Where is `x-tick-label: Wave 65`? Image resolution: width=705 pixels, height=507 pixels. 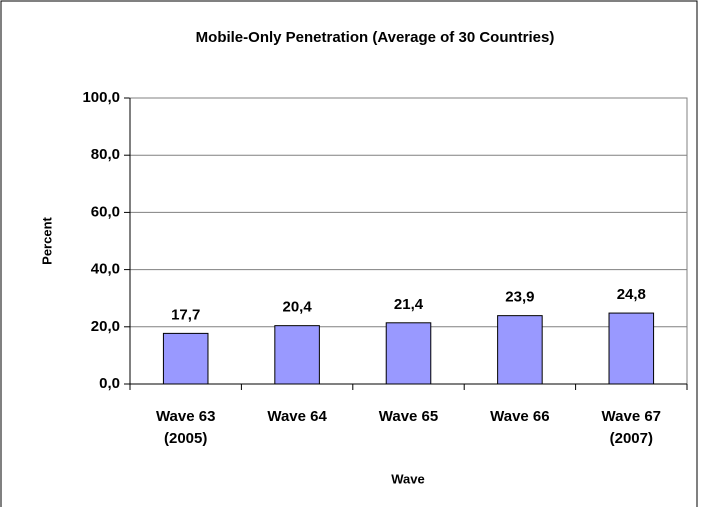 x-tick-label: Wave 65 is located at coordinates (408, 416).